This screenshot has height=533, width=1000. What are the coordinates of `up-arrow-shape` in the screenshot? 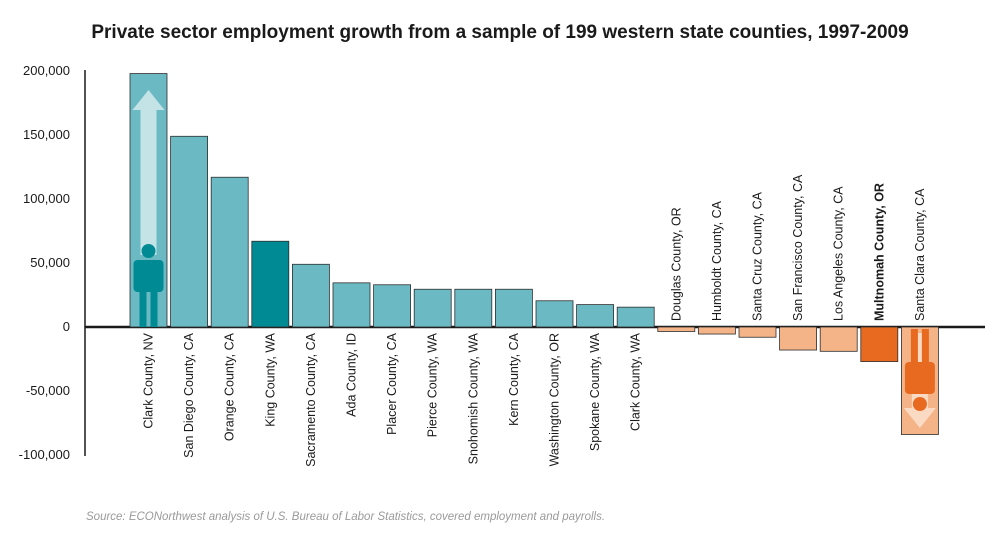 It's located at (148, 172).